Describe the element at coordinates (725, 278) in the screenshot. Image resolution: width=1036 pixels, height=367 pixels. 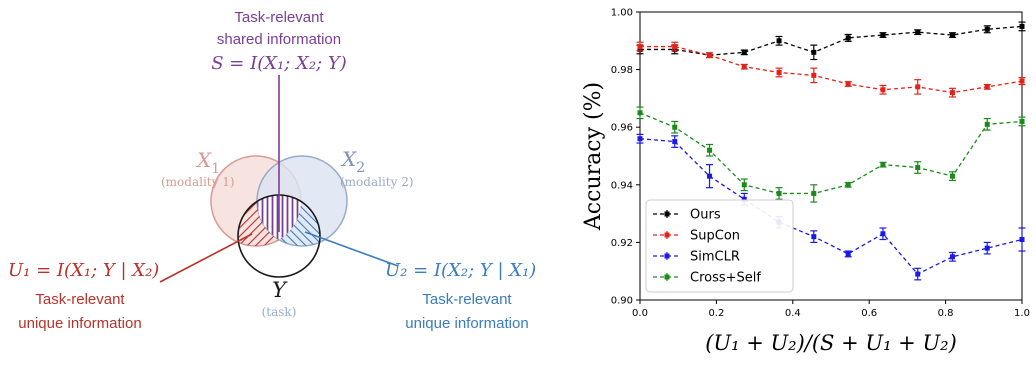
I see `legend-label-cross-self: Cross+Self` at that location.